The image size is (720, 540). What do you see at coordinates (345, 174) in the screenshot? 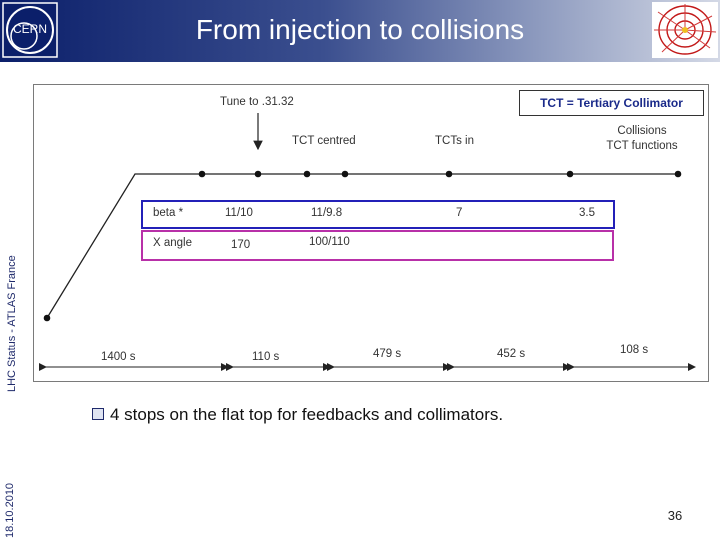
I see `tct-step-point` at bounding box center [345, 174].